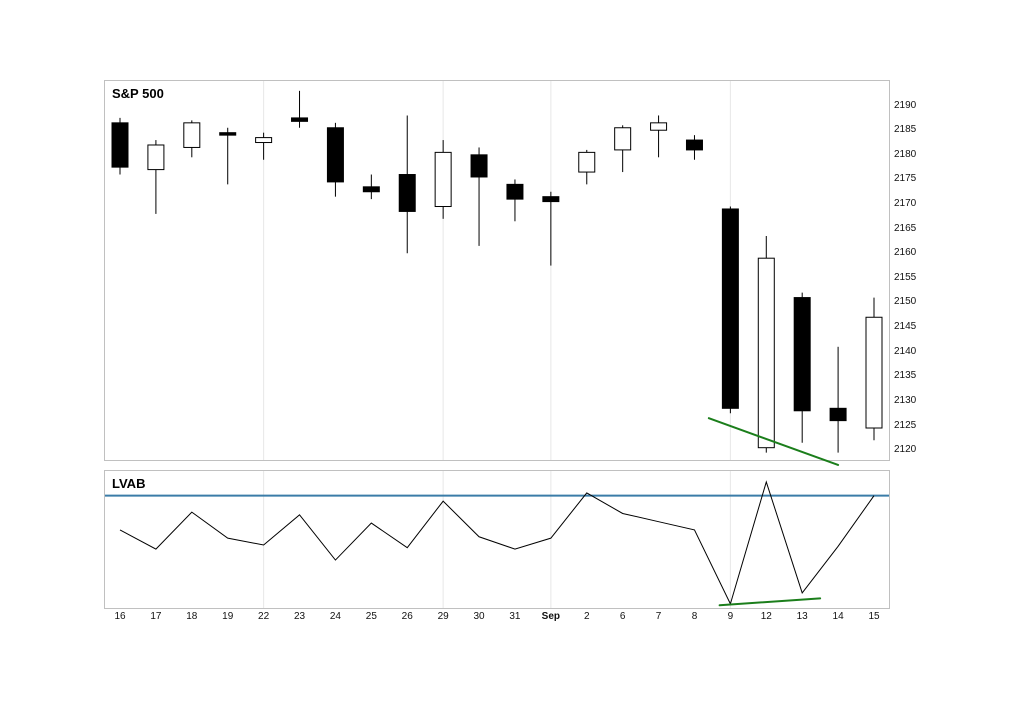  What do you see at coordinates (905, 450) in the screenshot?
I see `price-y-axis-label: 2120` at bounding box center [905, 450].